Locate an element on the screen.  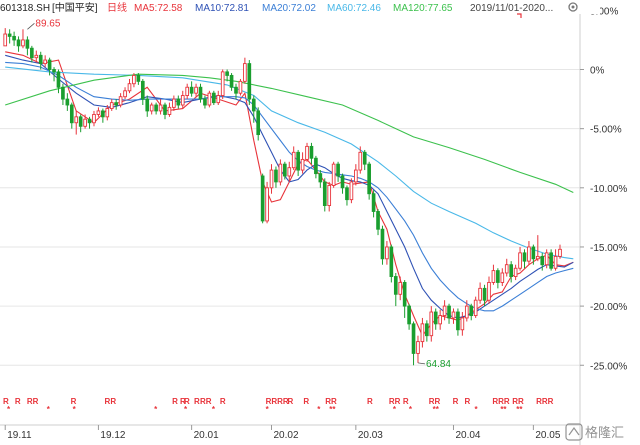
stock-name: [中国平安] is located at coordinates (75, 7).